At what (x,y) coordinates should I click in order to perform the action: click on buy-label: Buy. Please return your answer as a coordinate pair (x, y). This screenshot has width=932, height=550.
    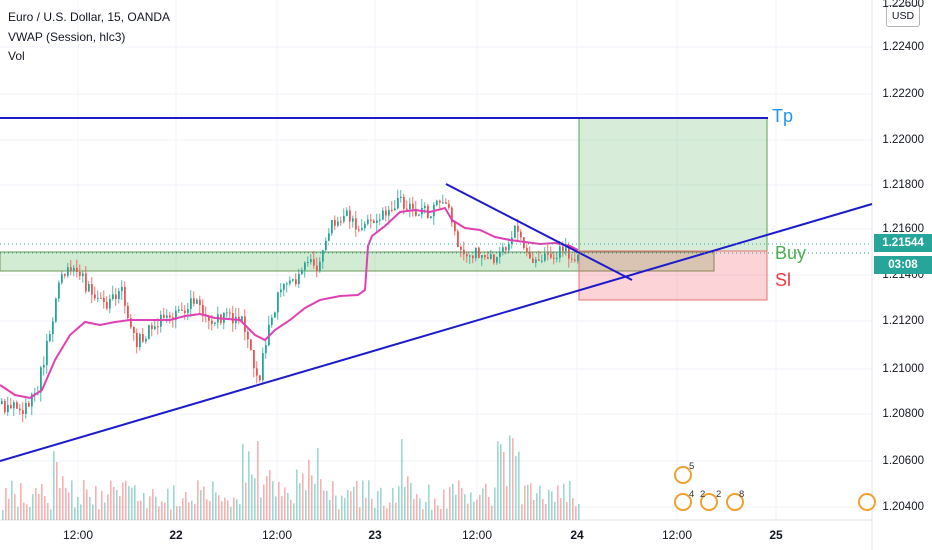
    Looking at the image, I should click on (791, 253).